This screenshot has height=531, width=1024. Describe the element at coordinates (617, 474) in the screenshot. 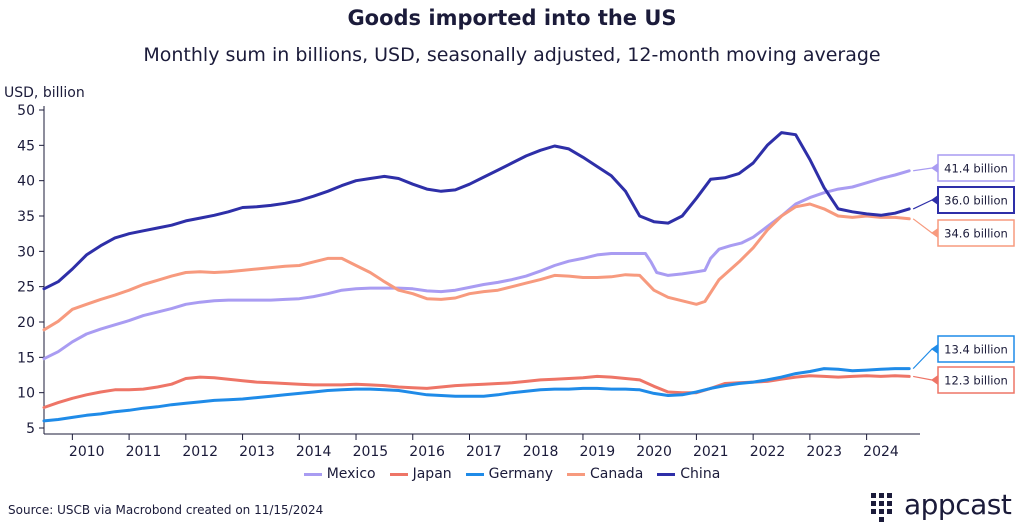

I see `legend-label: Canada` at that location.